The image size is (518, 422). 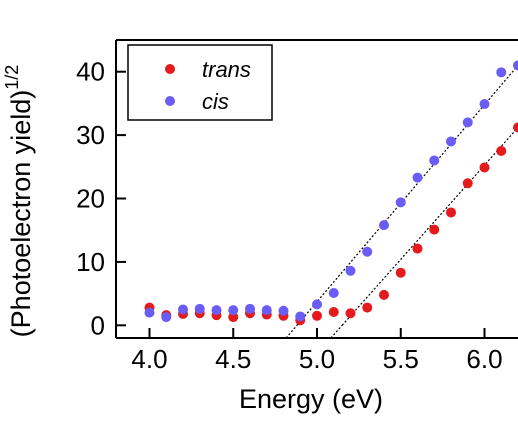 What do you see at coordinates (200, 82) in the screenshot?
I see `legend: trans cis` at bounding box center [200, 82].